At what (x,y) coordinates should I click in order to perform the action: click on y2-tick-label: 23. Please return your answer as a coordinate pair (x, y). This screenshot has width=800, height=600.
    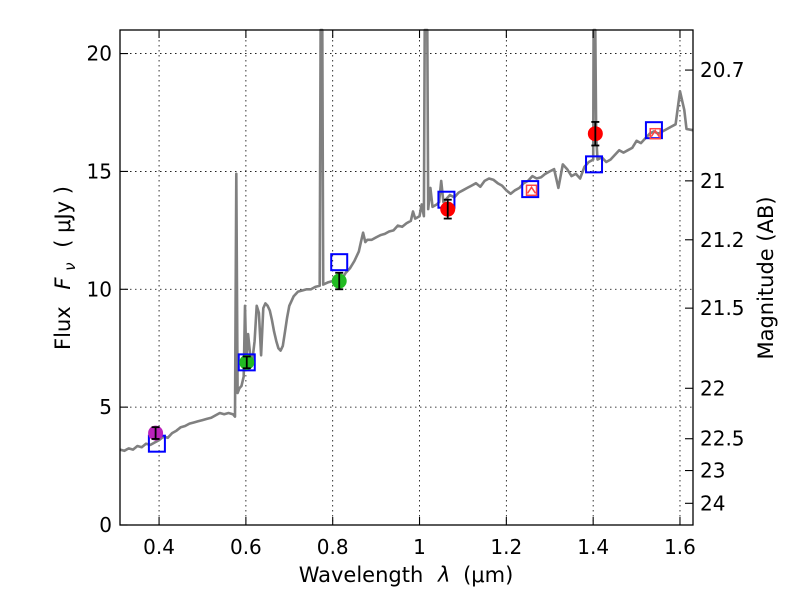
    Looking at the image, I should click on (712, 471).